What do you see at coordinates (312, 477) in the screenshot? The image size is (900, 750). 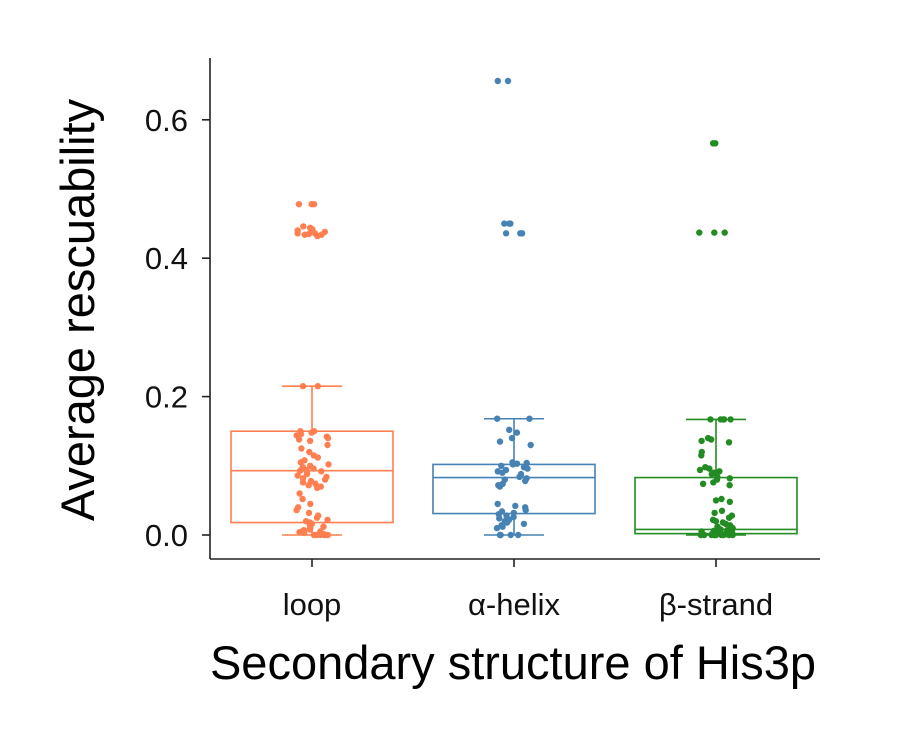 I see `box-iqr` at bounding box center [312, 477].